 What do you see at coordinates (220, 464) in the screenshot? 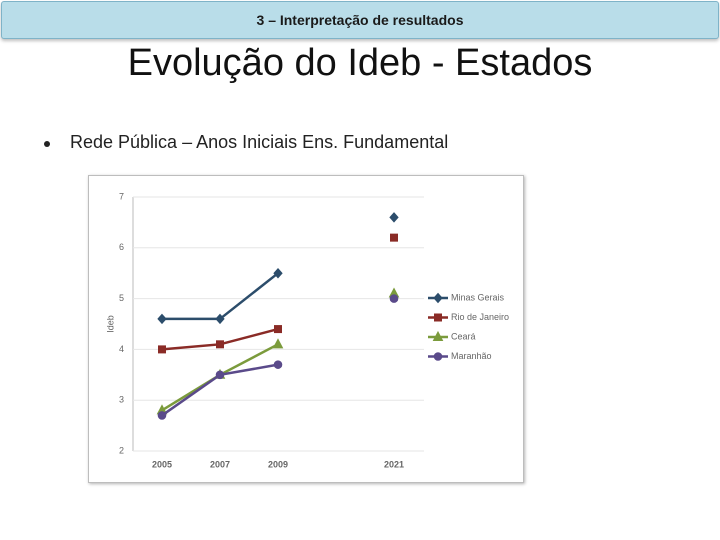
I see `x-tick-label: 2007` at bounding box center [220, 464].